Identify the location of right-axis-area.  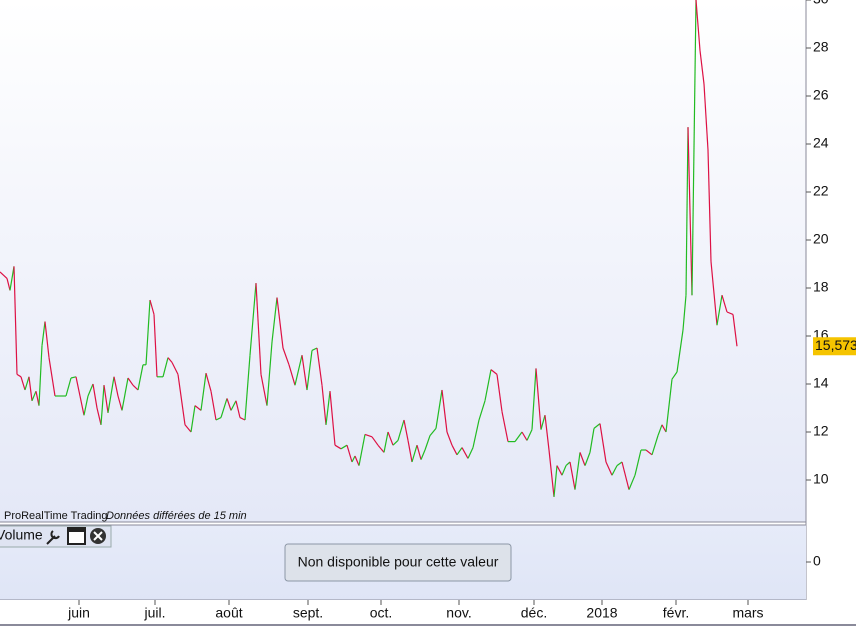
(831, 314).